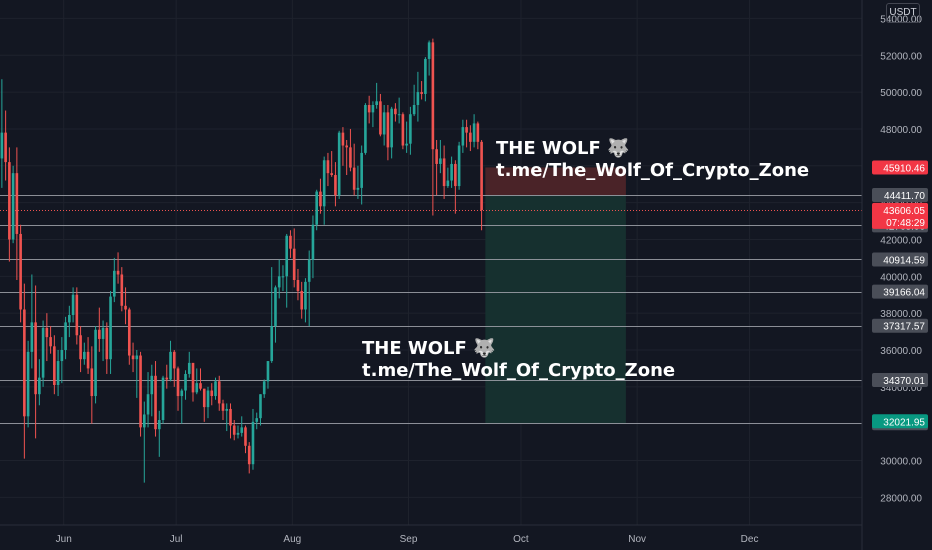 The width and height of the screenshot is (932, 550). What do you see at coordinates (466, 537) in the screenshot?
I see `time-axis-background` at bounding box center [466, 537].